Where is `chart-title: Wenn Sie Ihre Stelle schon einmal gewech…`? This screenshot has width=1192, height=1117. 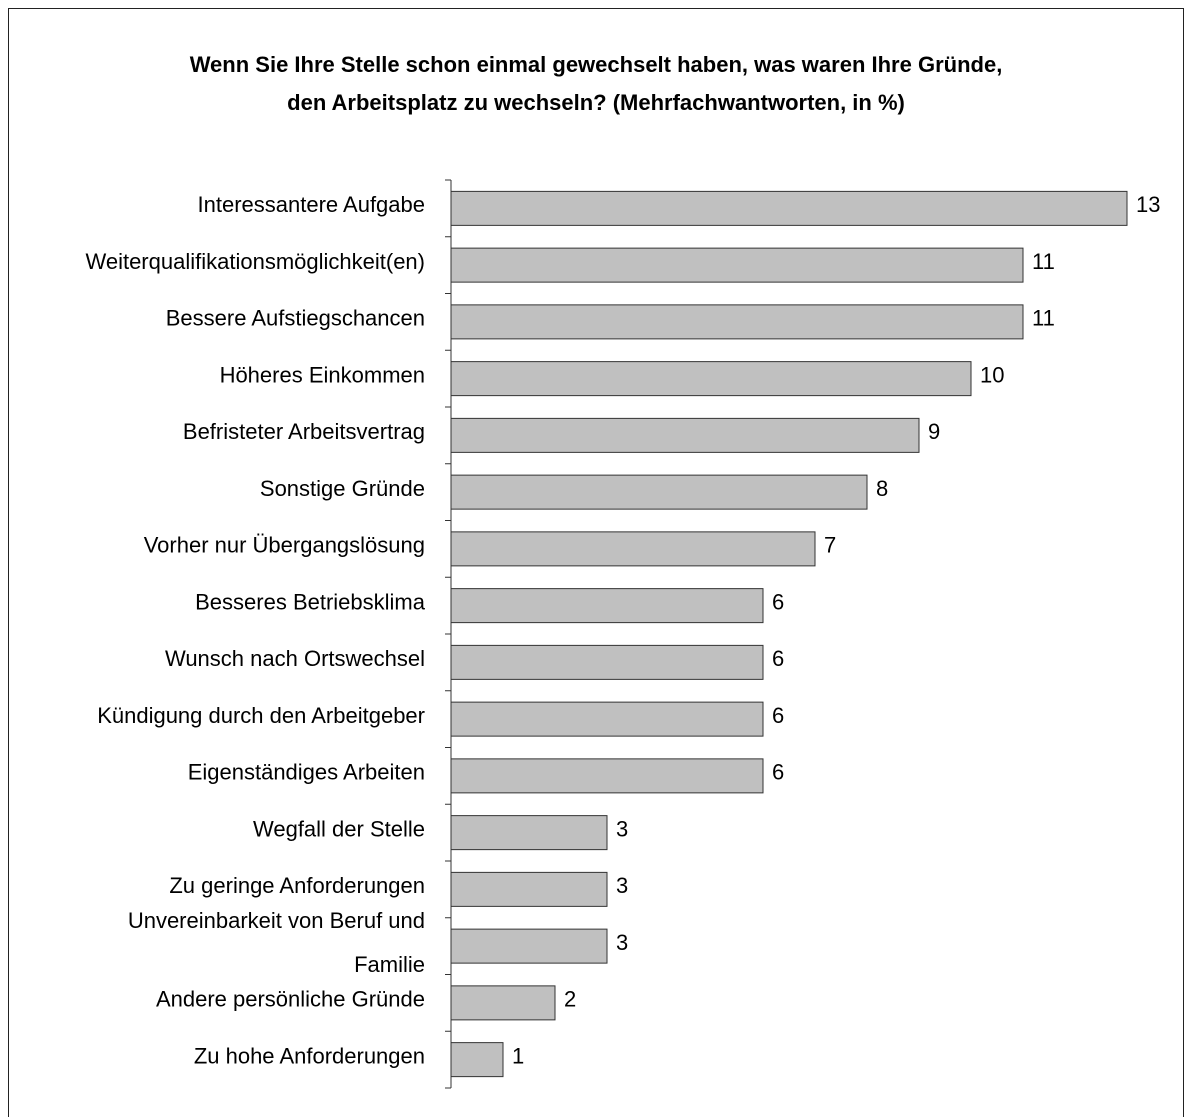
chart-title: Wenn Sie Ihre Stelle schon einmal gewech… is located at coordinates (596, 84).